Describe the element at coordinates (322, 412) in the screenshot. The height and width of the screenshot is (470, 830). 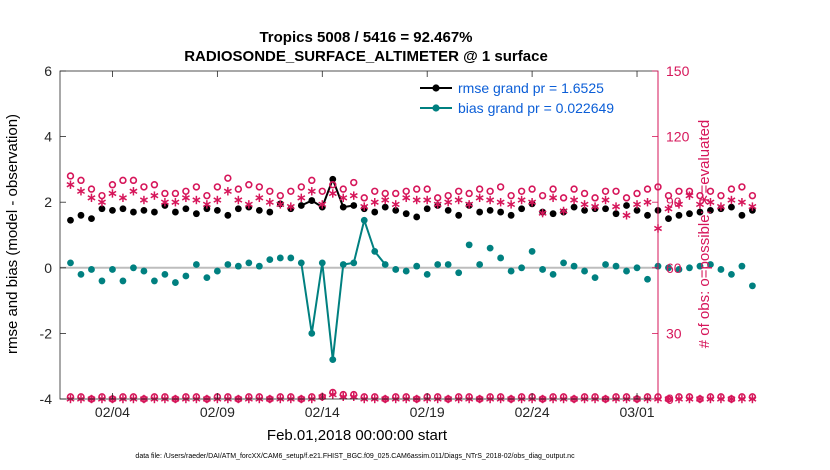
I see `x-tick-label: 02/14` at that location.